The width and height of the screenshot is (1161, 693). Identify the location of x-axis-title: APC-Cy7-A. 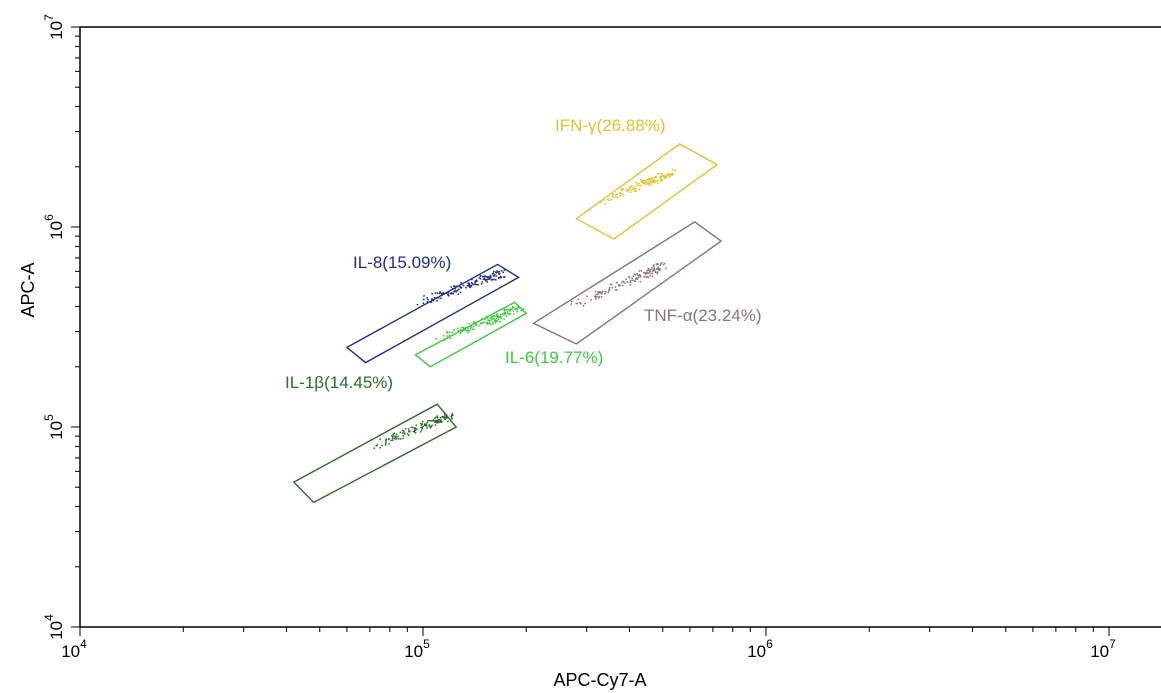
(599, 680).